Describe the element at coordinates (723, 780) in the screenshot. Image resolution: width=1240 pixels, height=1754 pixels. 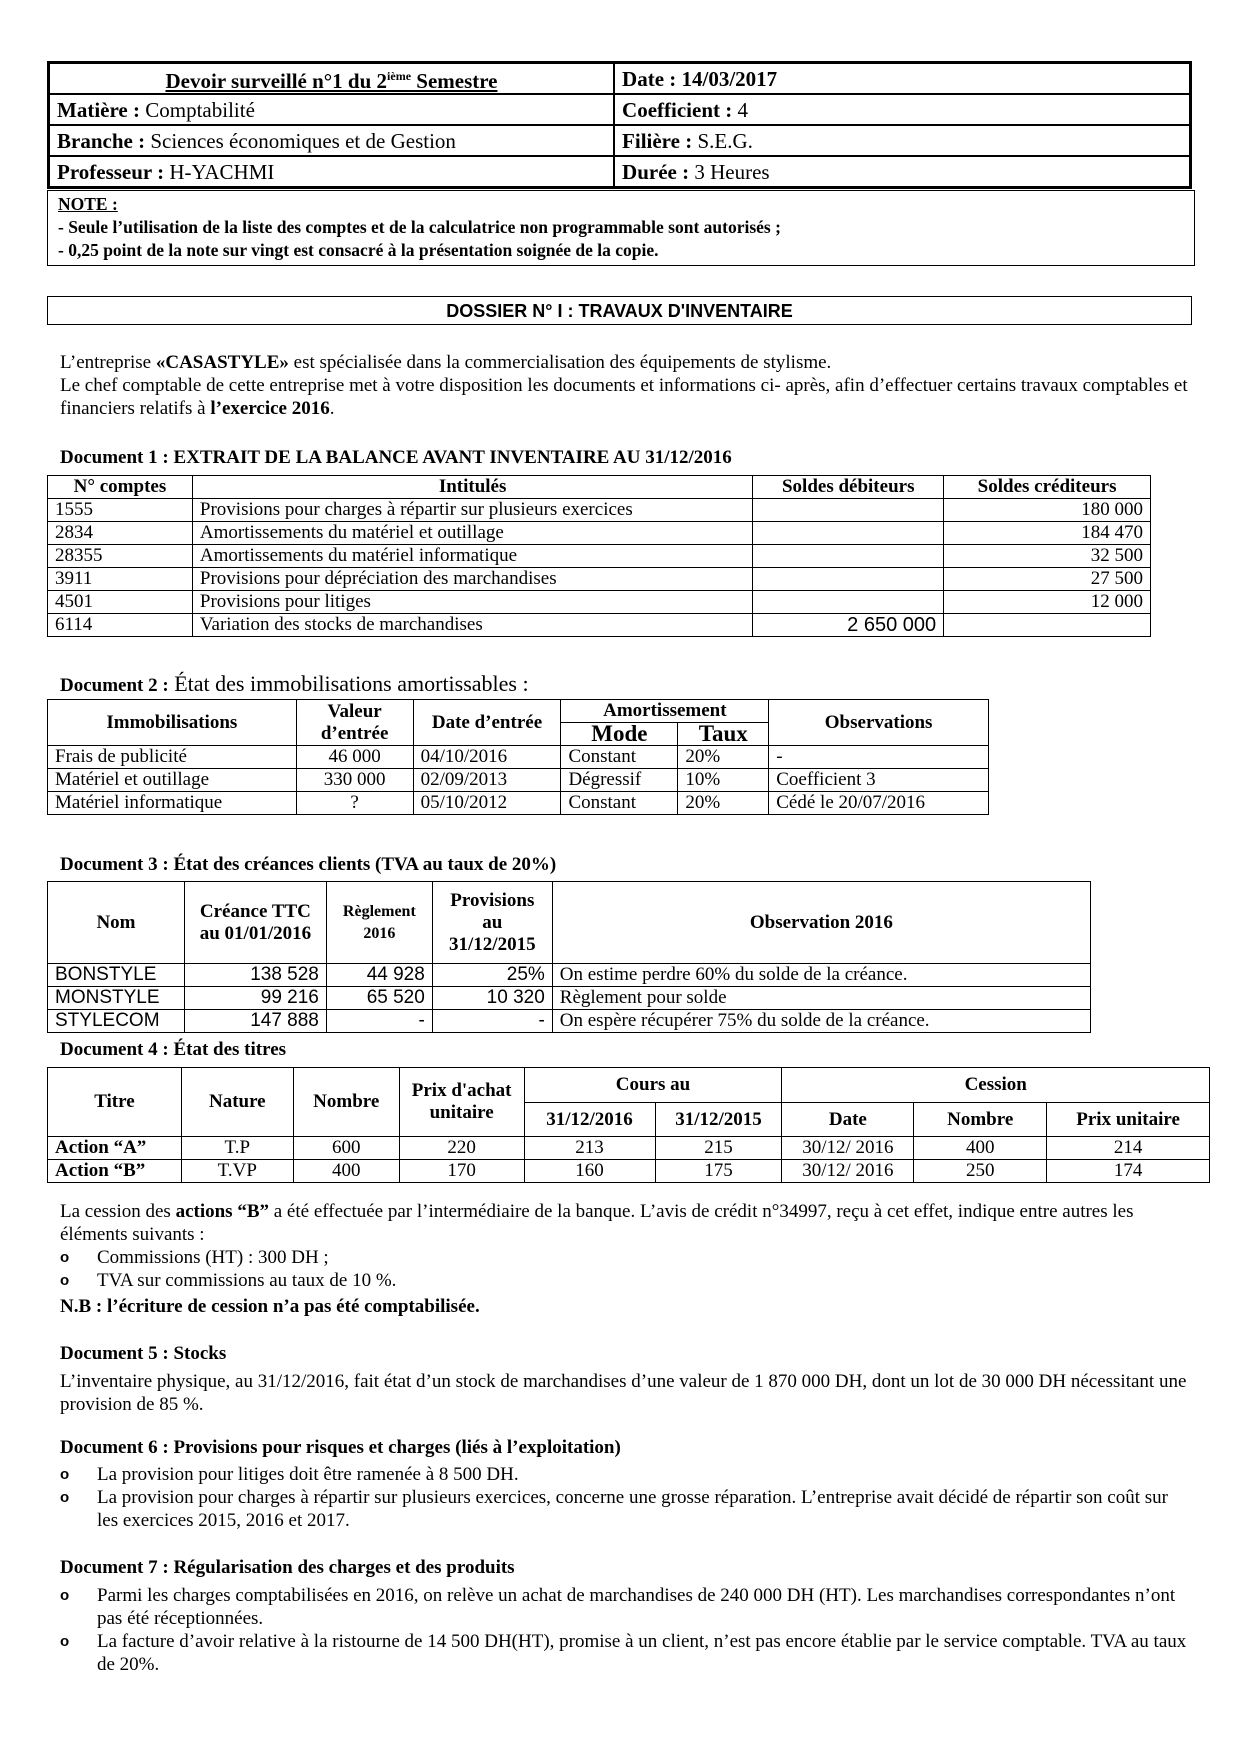
I see `table-cell: 10%` at that location.